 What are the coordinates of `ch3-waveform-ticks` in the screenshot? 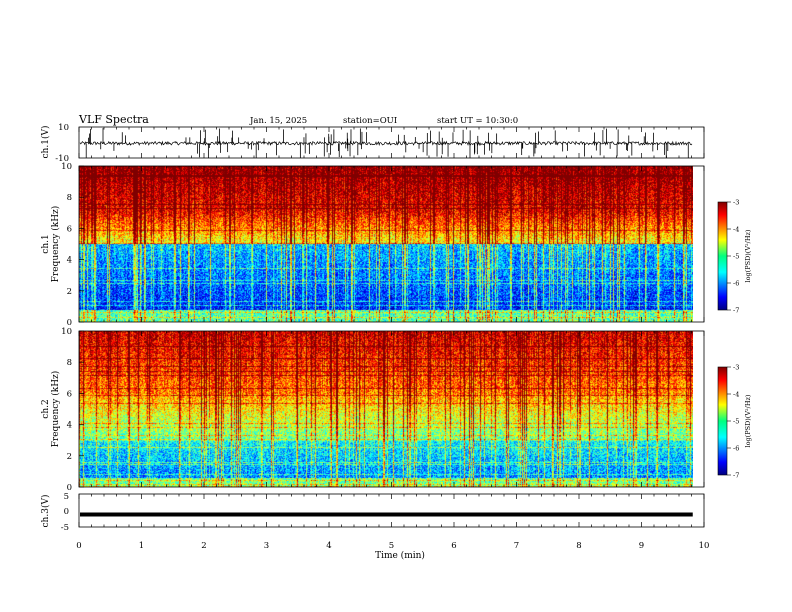 It's located at (391, 510).